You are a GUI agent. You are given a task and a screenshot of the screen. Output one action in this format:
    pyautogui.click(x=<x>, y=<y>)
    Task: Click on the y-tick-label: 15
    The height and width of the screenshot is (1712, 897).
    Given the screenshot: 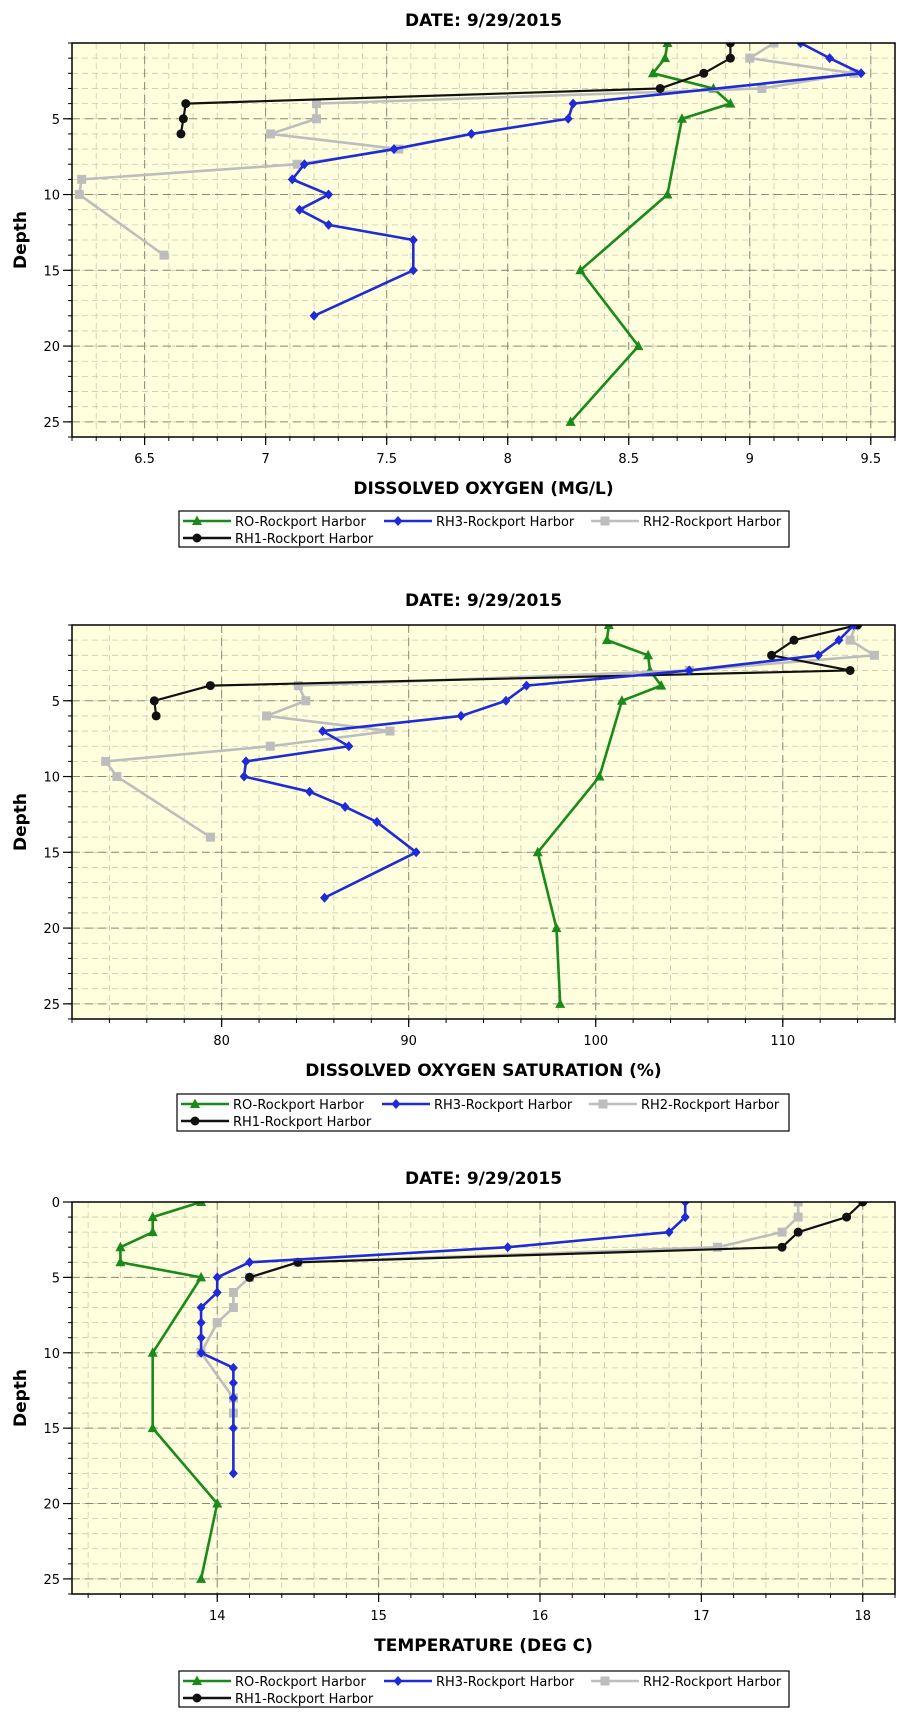 What is the action you would take?
    pyautogui.click(x=51, y=1429)
    